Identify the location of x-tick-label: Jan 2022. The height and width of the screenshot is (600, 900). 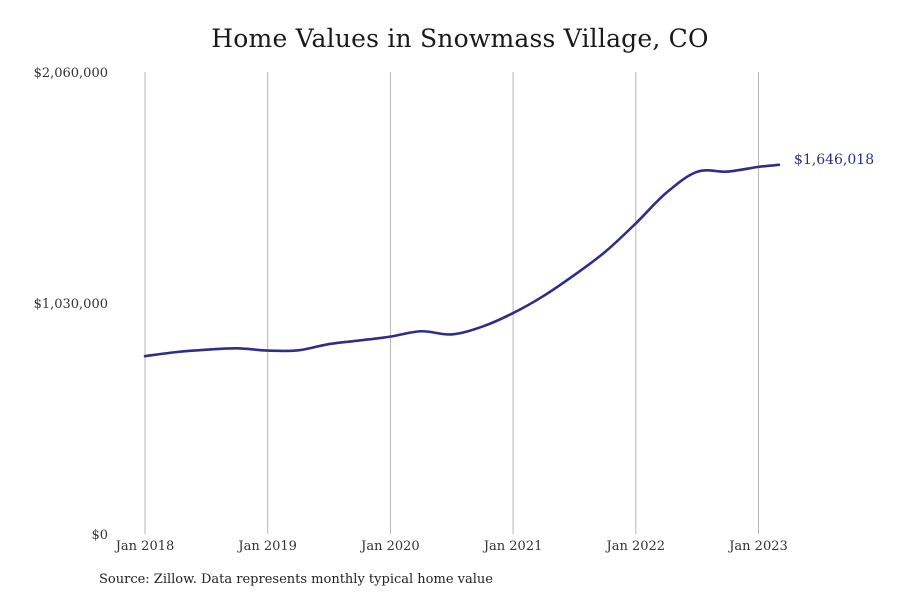
(635, 546).